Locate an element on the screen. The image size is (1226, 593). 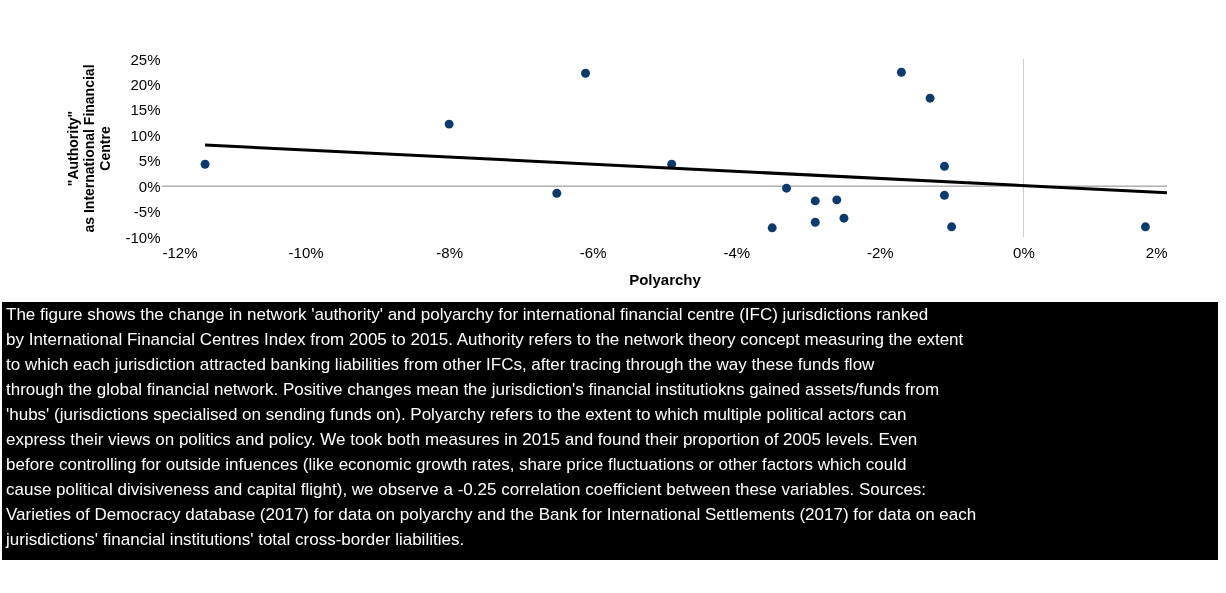
y-tick-label: 10% is located at coordinates (145, 135).